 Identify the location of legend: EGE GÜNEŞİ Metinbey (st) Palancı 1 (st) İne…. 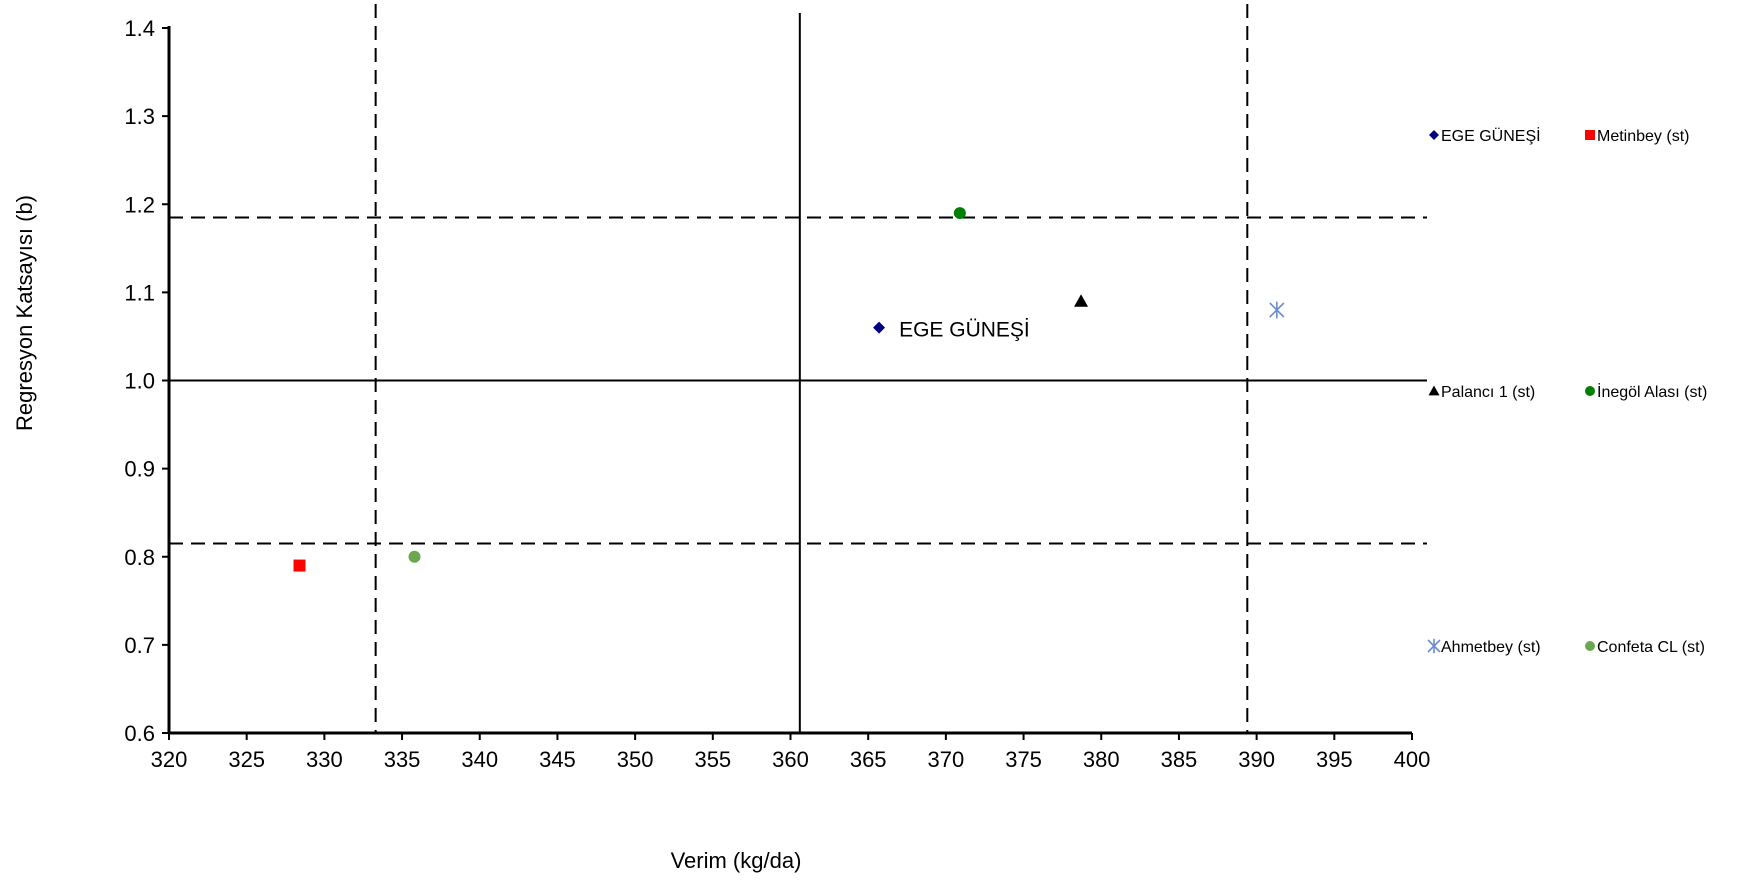
(1567, 391).